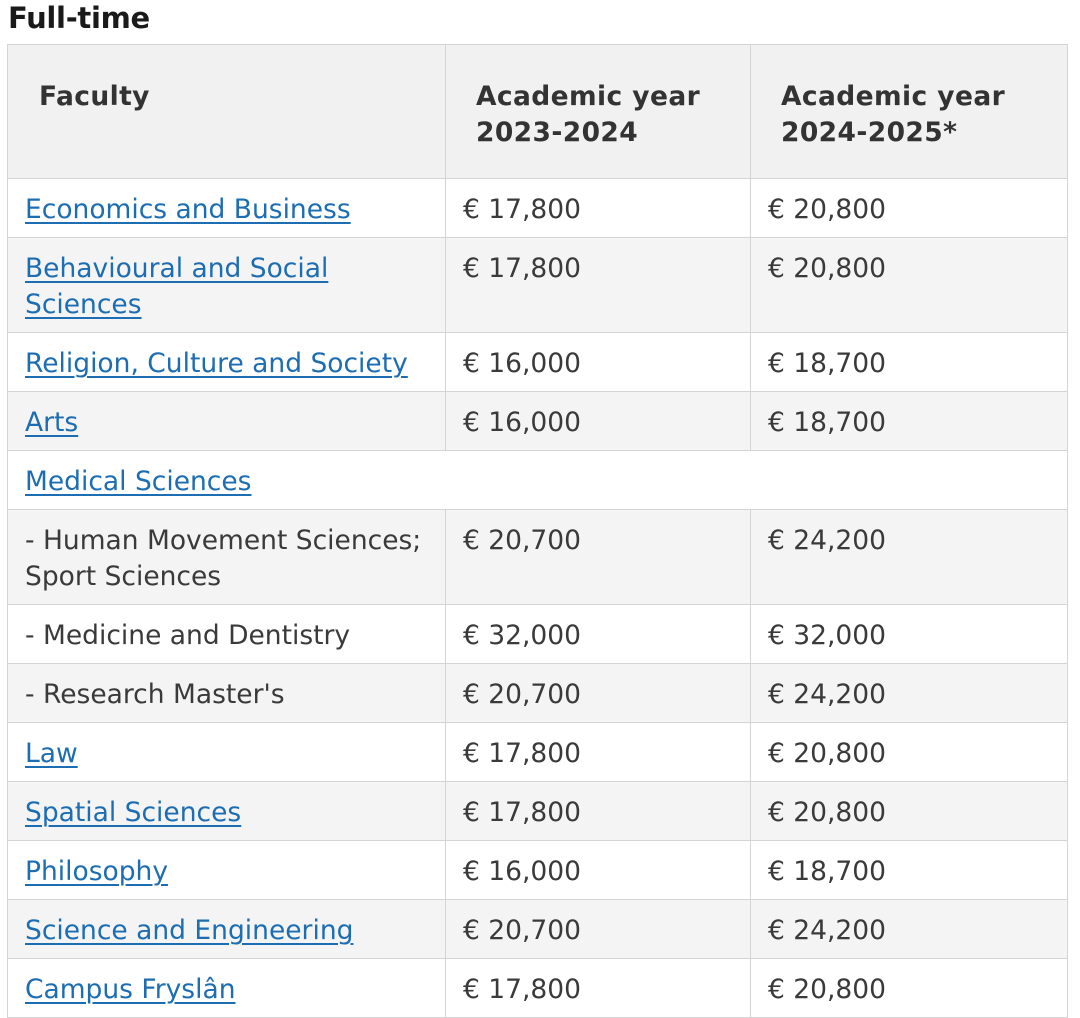 The width and height of the screenshot is (1080, 1018). I want to click on column-header-faculty: Faculty, so click(226, 111).